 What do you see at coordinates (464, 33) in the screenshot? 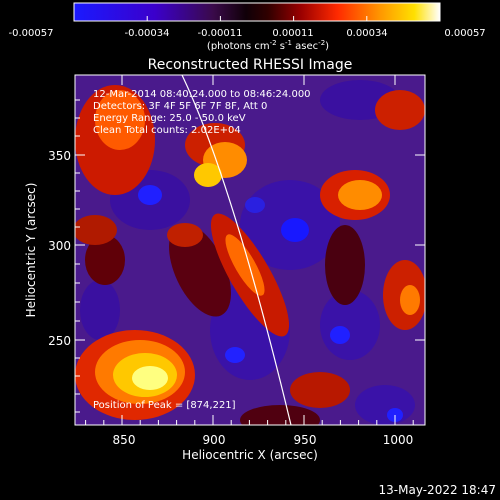
I see `colorbar-tick-label: 0.00057` at bounding box center [464, 33].